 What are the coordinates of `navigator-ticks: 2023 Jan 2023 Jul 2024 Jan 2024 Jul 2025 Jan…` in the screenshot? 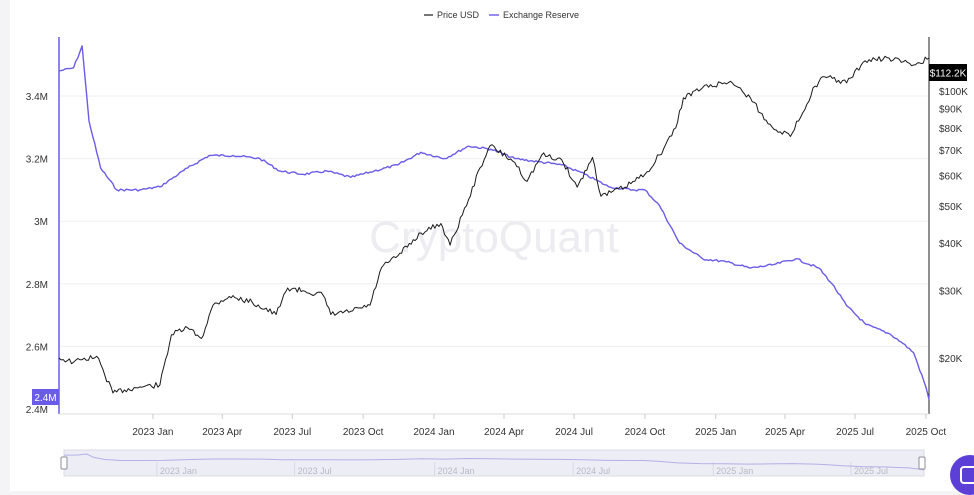 It's located at (522, 469).